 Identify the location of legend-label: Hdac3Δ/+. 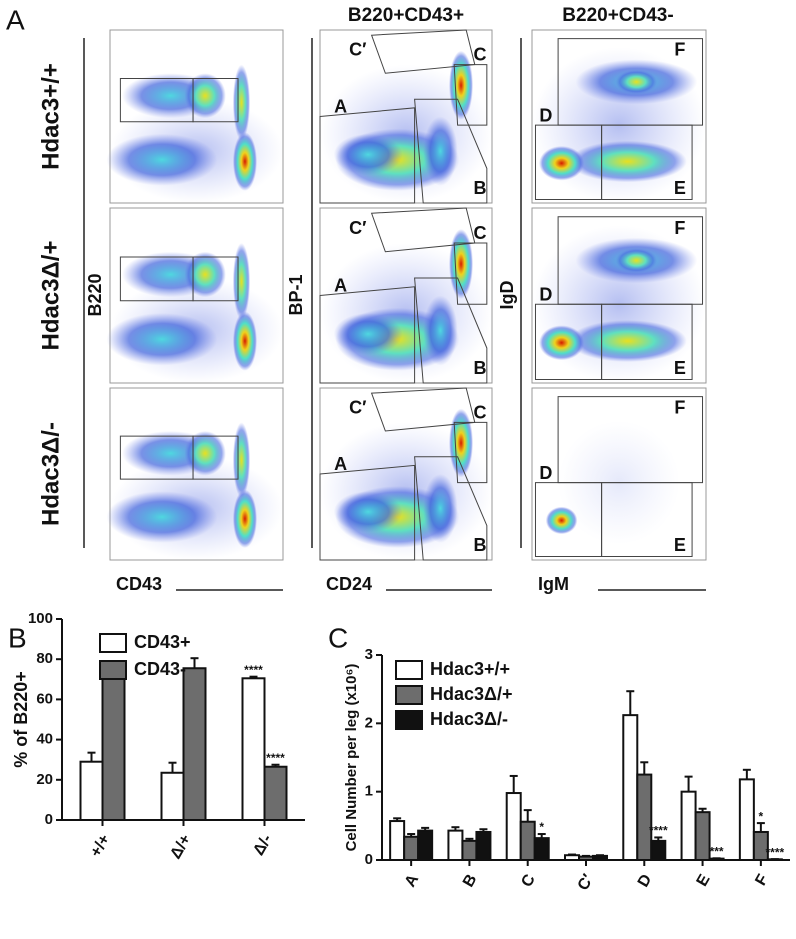
(471, 694).